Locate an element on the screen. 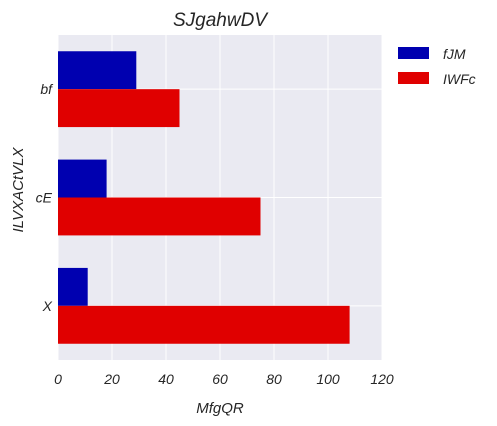  legend-label-fJM: fJM is located at coordinates (454, 54).